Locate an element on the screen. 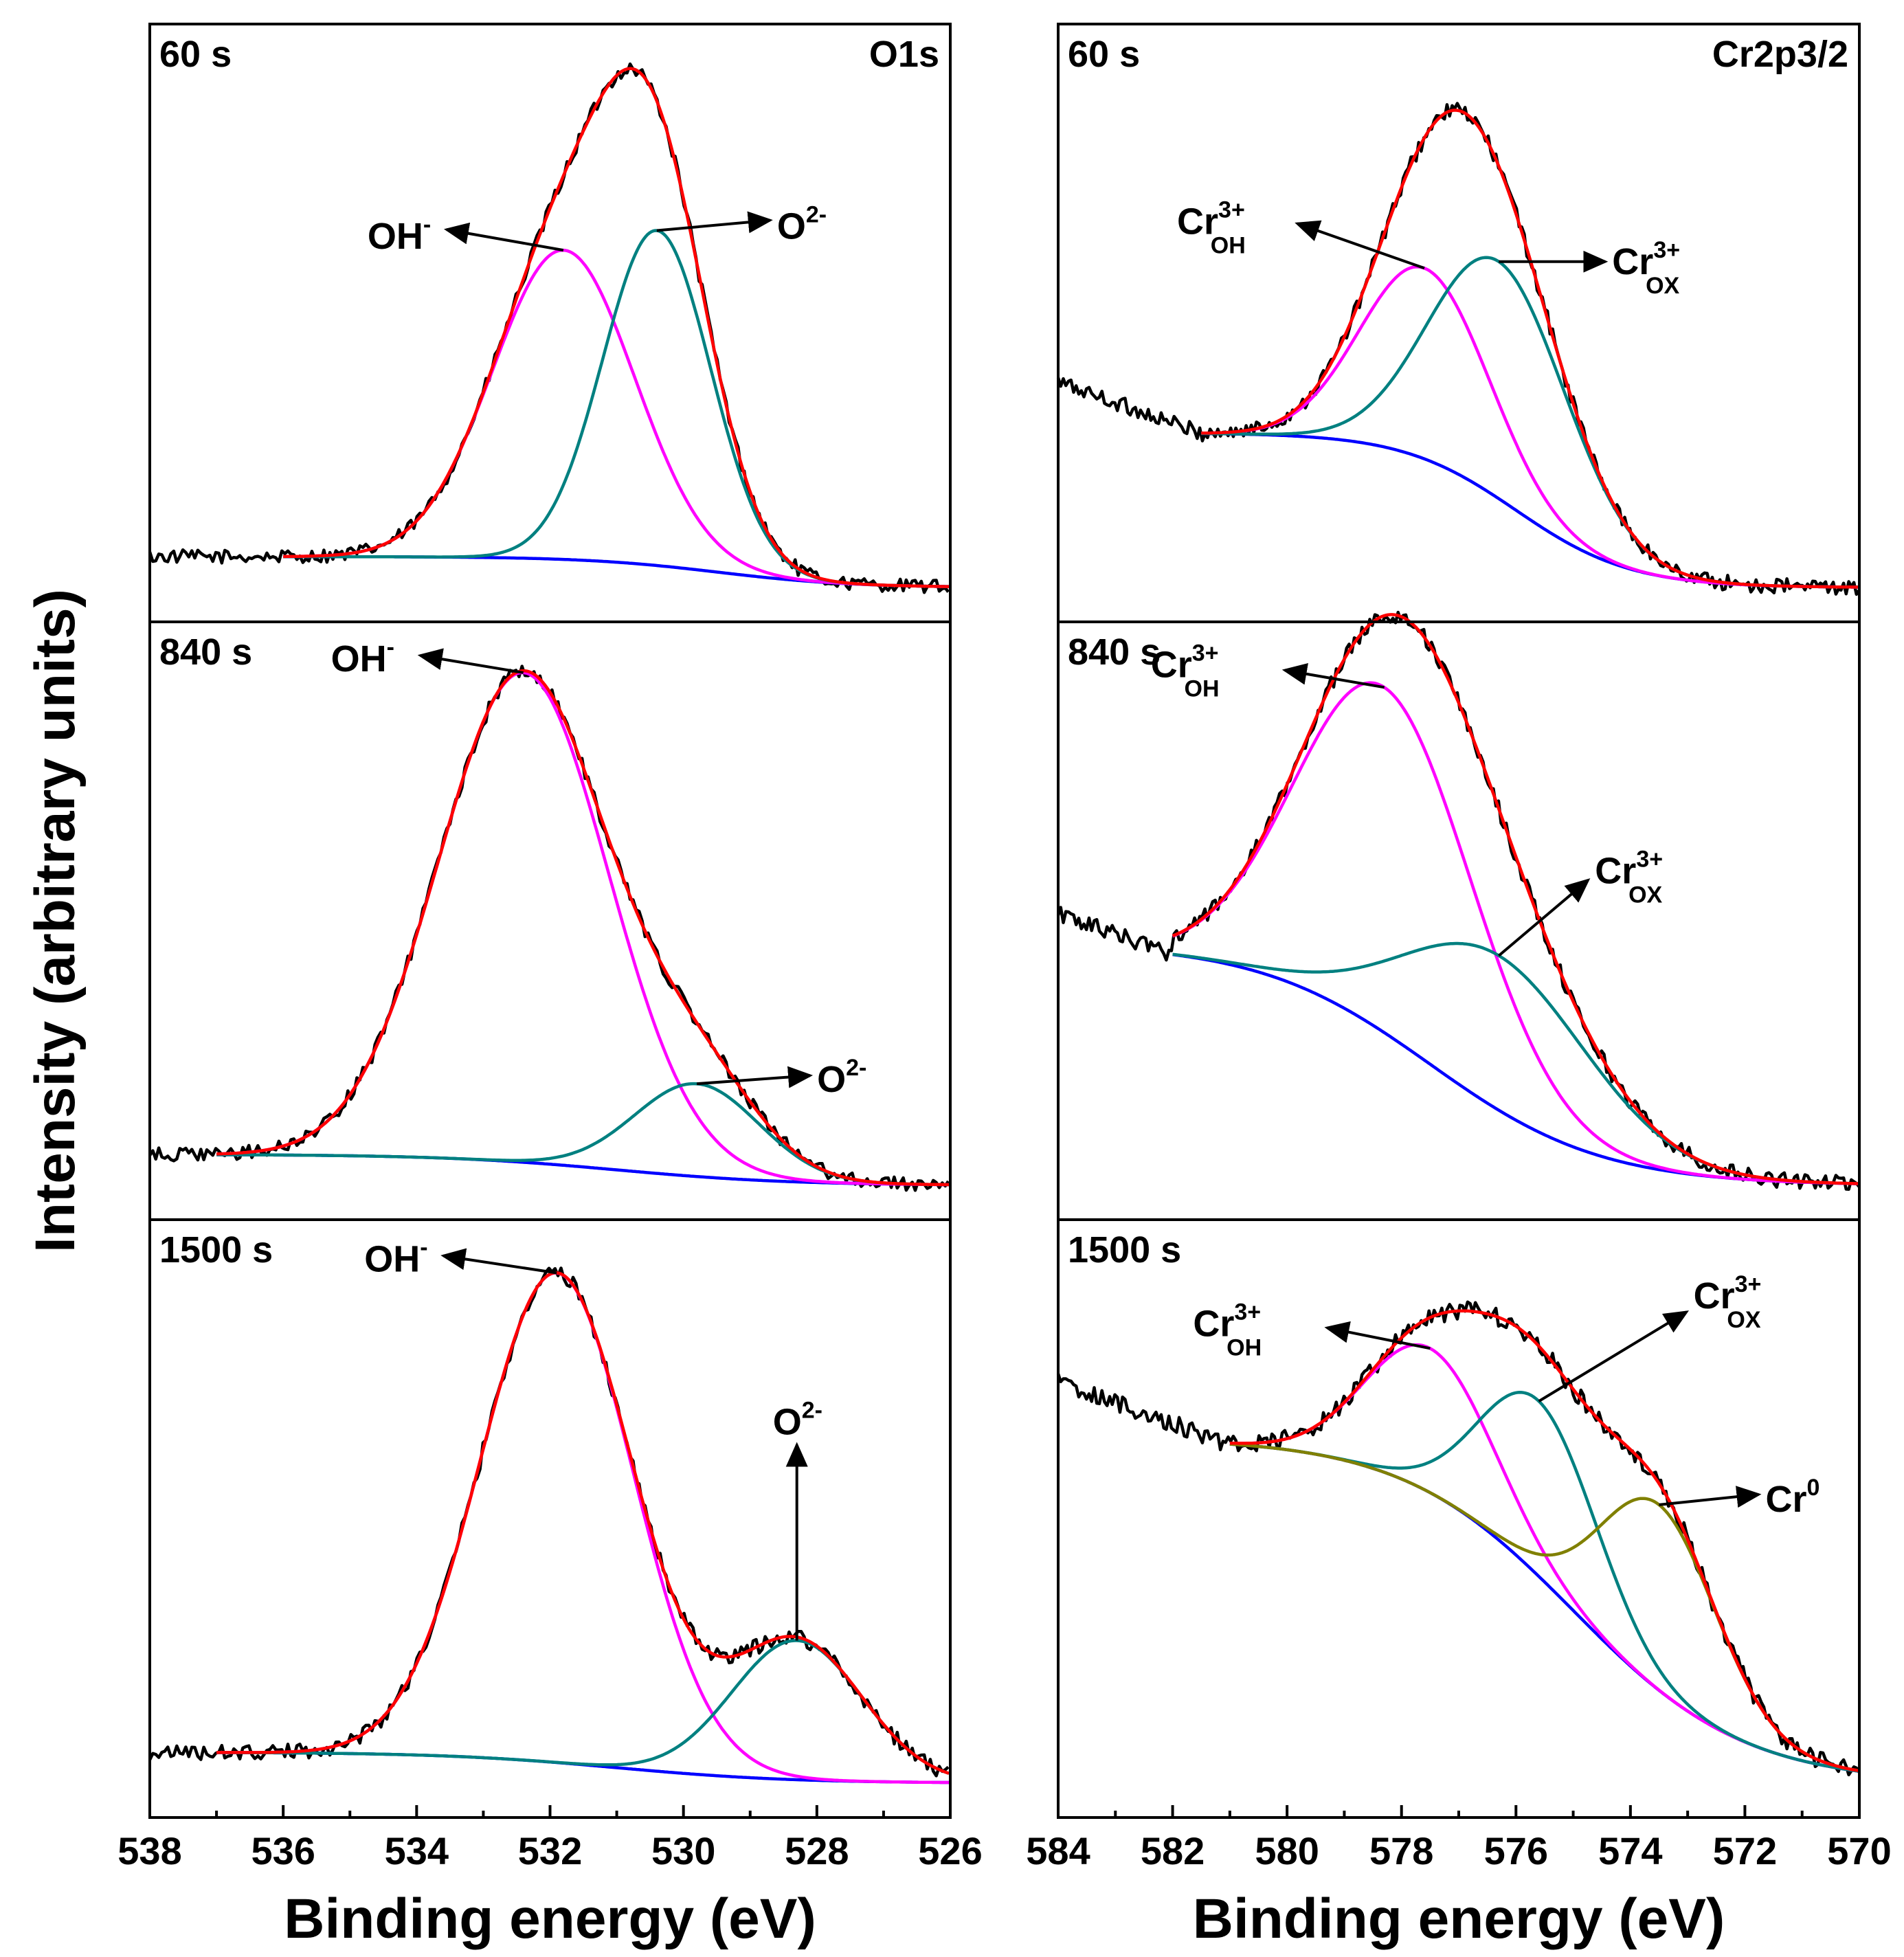  x-tick-label: 582 is located at coordinates (1173, 1850).